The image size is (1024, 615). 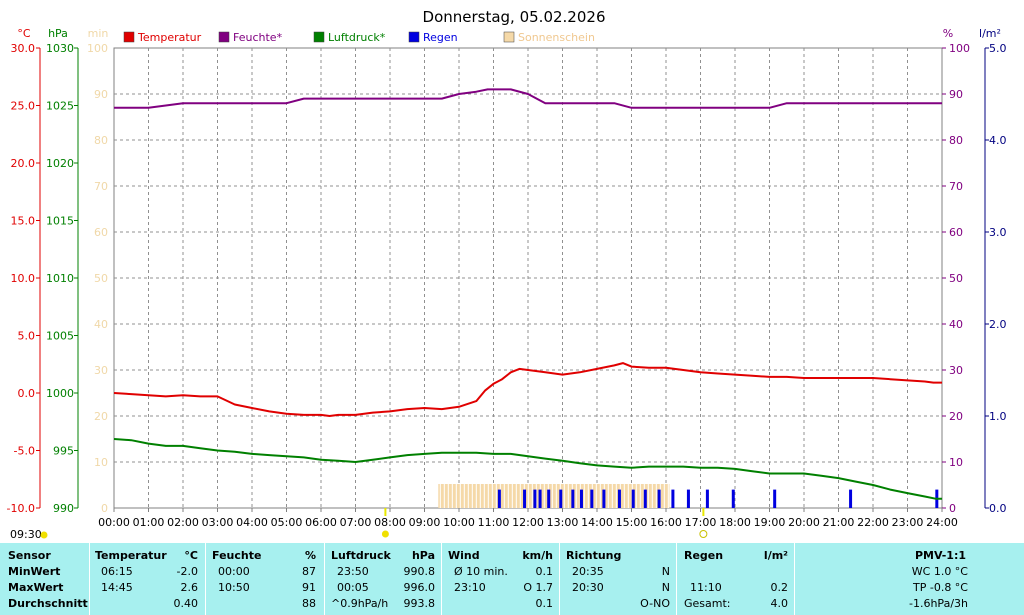 What do you see at coordinates (940, 555) in the screenshot?
I see `stats-header-pmv: PMV-1:1` at bounding box center [940, 555].